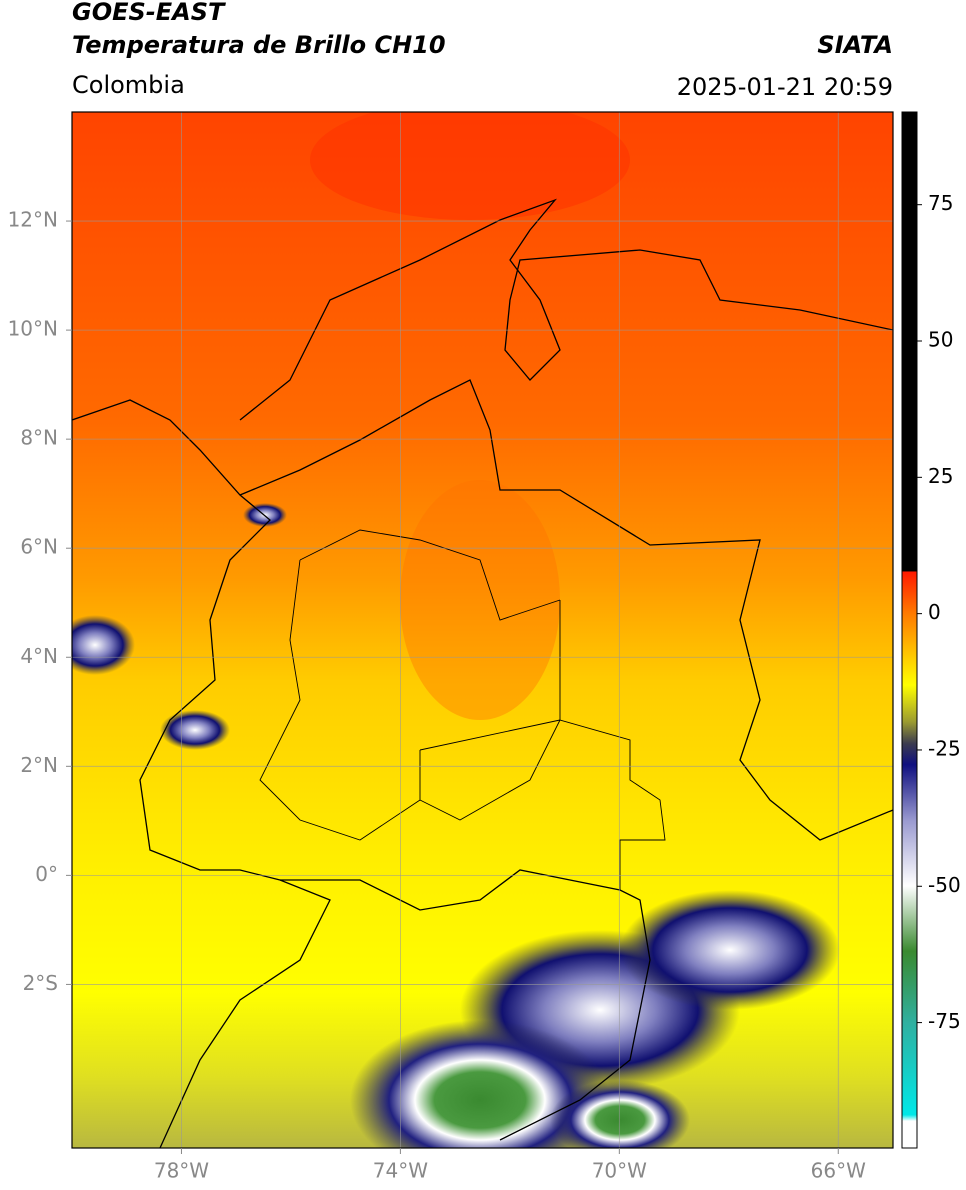 This screenshot has height=1190, width=966. I want to click on lat-tick-label: 2°N, so click(39, 765).